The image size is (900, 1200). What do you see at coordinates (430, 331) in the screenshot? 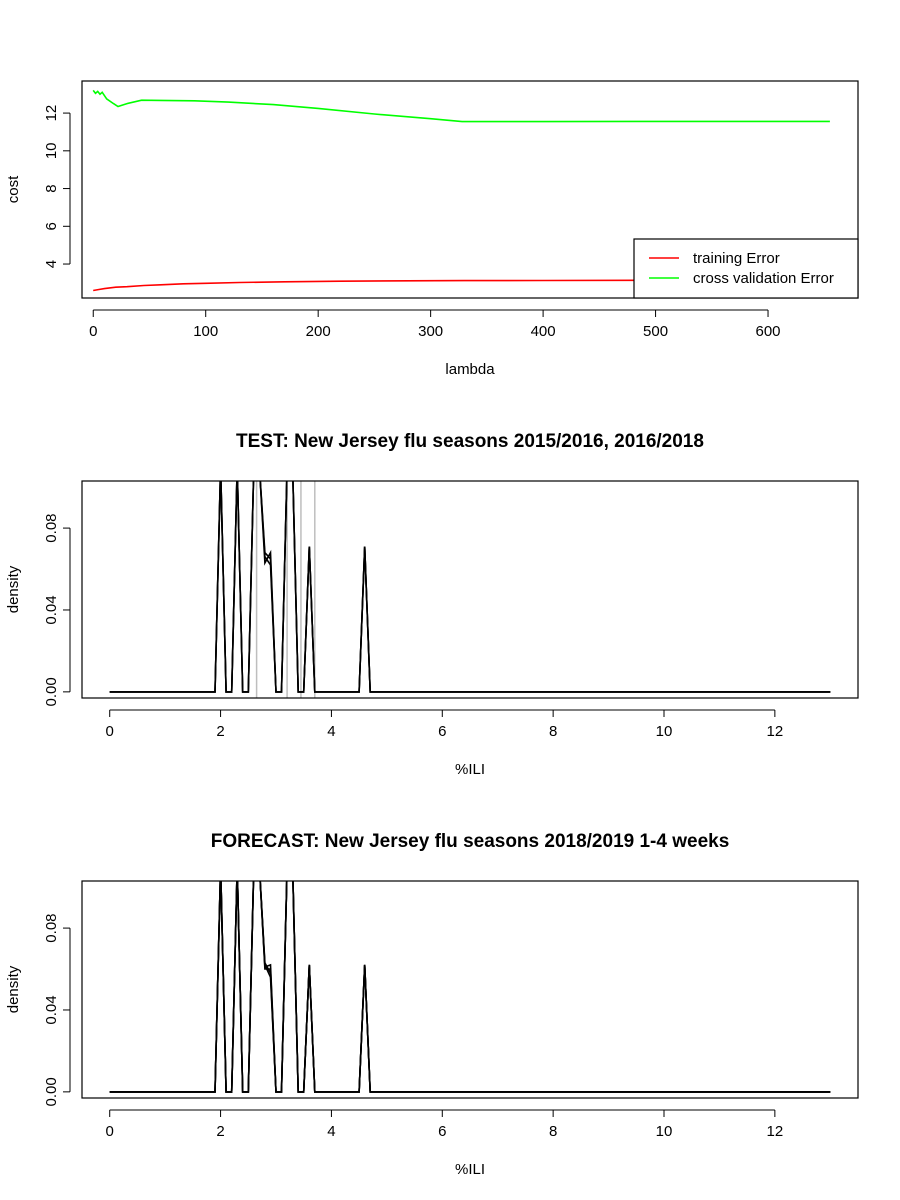
I see `x-tick-label: 300` at bounding box center [430, 331].